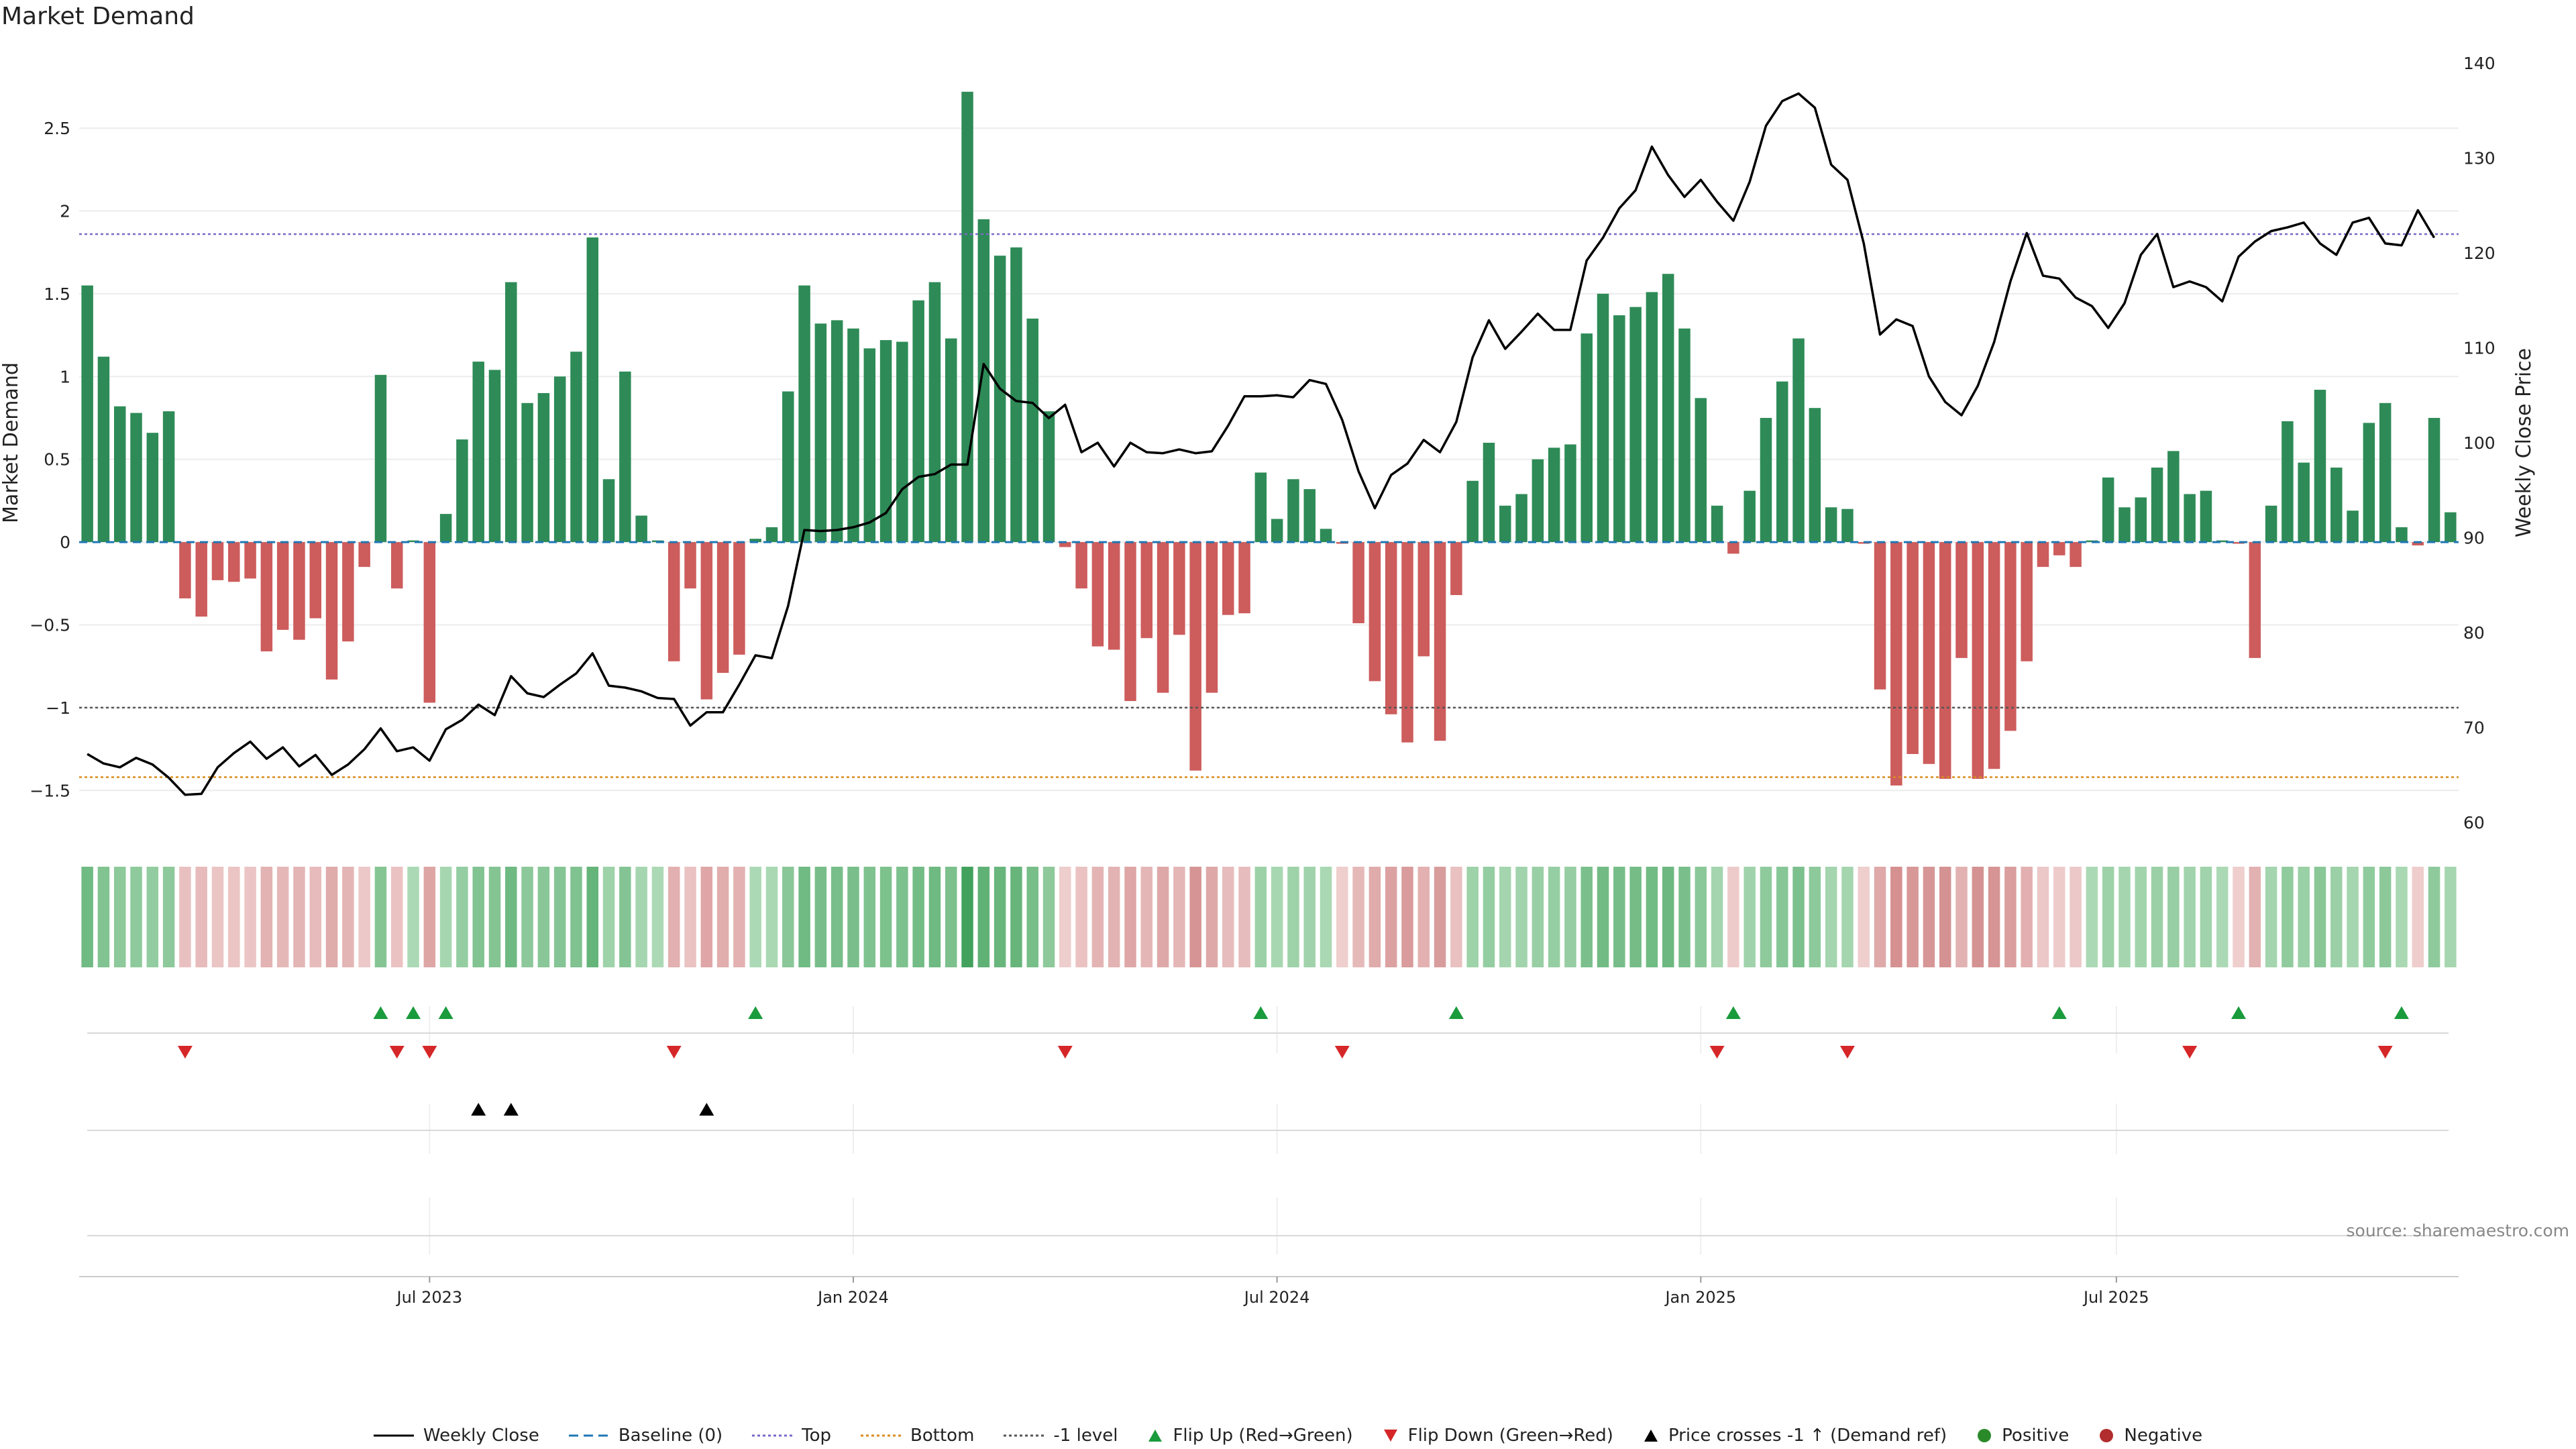 The image size is (2576, 1449). Describe the element at coordinates (942, 1436) in the screenshot. I see `legend-label: Bottom` at that location.